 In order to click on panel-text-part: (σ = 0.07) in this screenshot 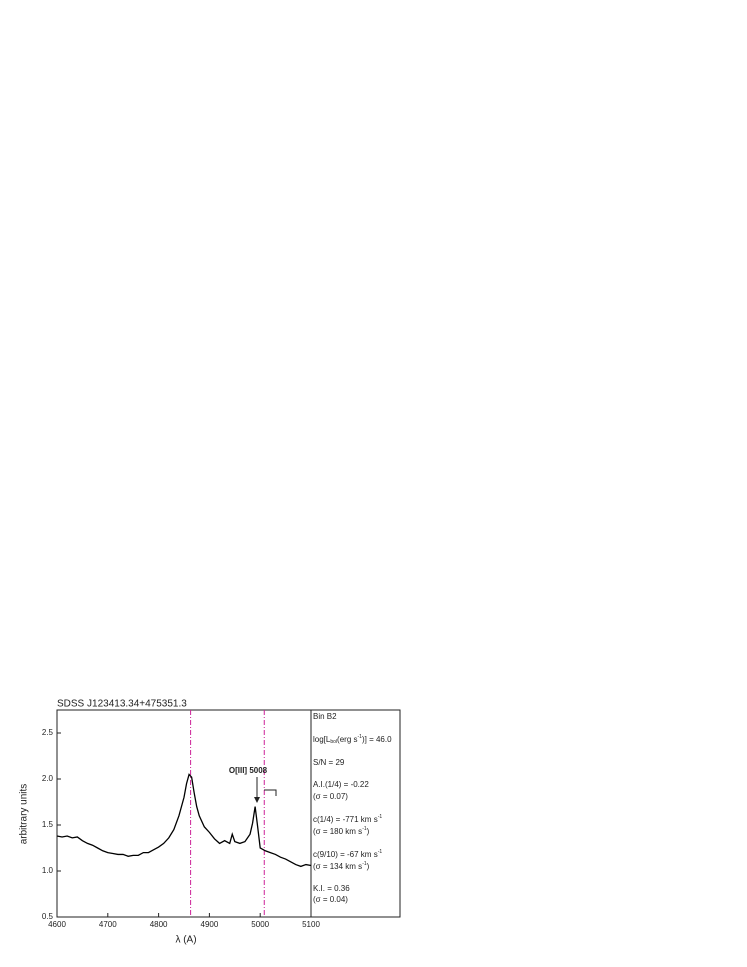, I will do `click(330, 796)`.